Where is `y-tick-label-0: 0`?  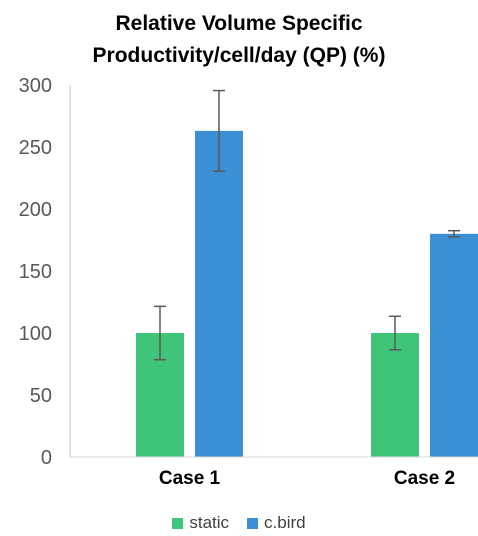 y-tick-label-0: 0 is located at coordinates (46, 458).